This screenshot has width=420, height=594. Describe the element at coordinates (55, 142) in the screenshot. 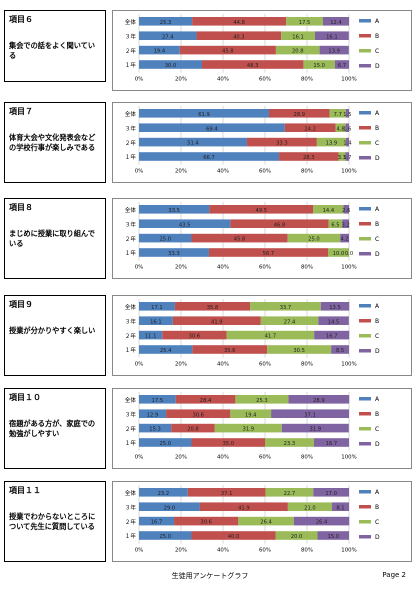

I see `item-box: 項目７ 体育大会や文化発表会などの学校行事が楽しみである` at that location.